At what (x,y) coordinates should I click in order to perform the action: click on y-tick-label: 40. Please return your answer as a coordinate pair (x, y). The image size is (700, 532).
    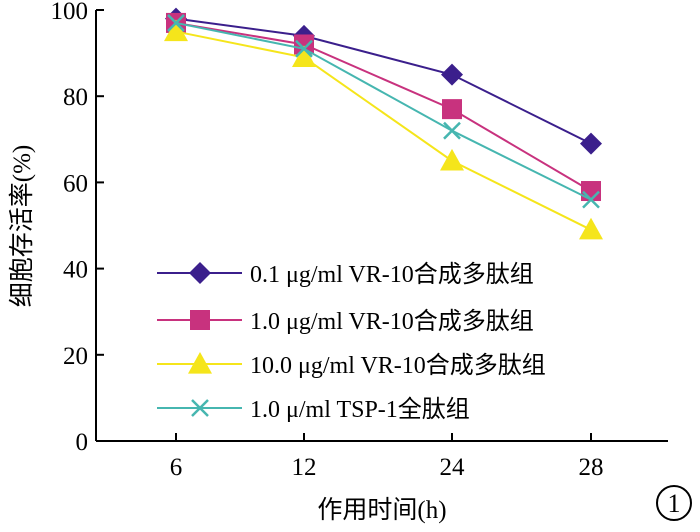
    Looking at the image, I should click on (75, 270).